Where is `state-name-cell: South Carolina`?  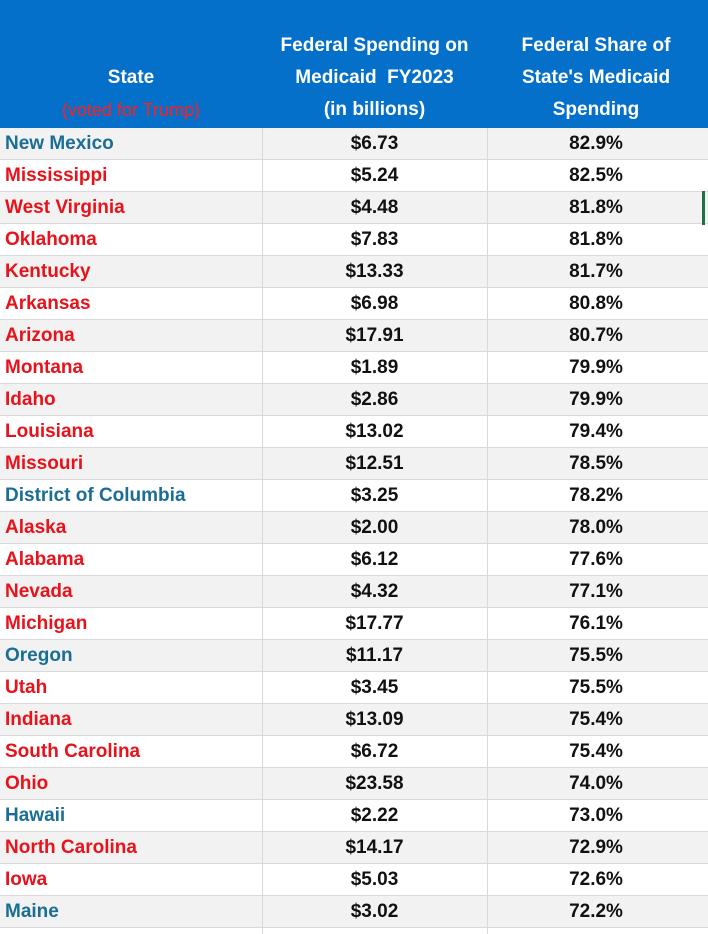
state-name-cell: South Carolina is located at coordinates (73, 751).